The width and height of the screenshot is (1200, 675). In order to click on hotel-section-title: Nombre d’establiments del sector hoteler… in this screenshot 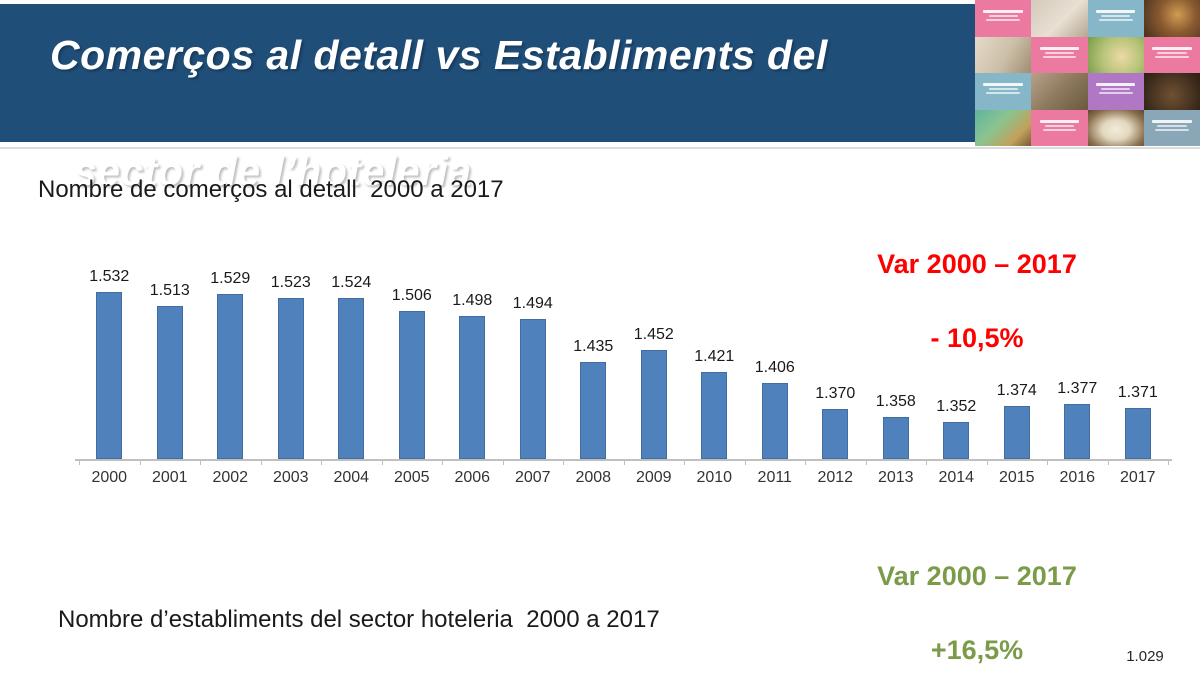, I will do `click(359, 619)`.